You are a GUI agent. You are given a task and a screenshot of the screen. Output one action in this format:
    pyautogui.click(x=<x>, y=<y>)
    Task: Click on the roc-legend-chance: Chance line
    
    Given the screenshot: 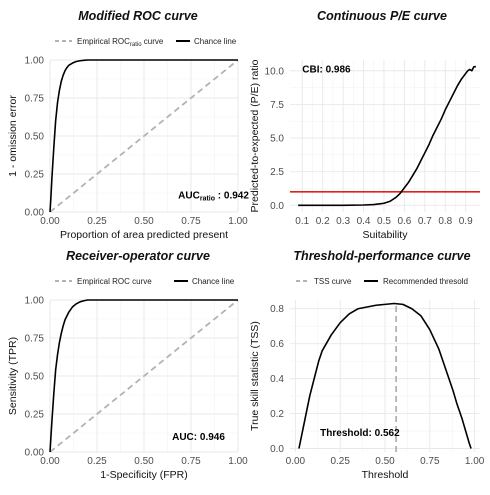 What is the action you would take?
    pyautogui.click(x=213, y=281)
    